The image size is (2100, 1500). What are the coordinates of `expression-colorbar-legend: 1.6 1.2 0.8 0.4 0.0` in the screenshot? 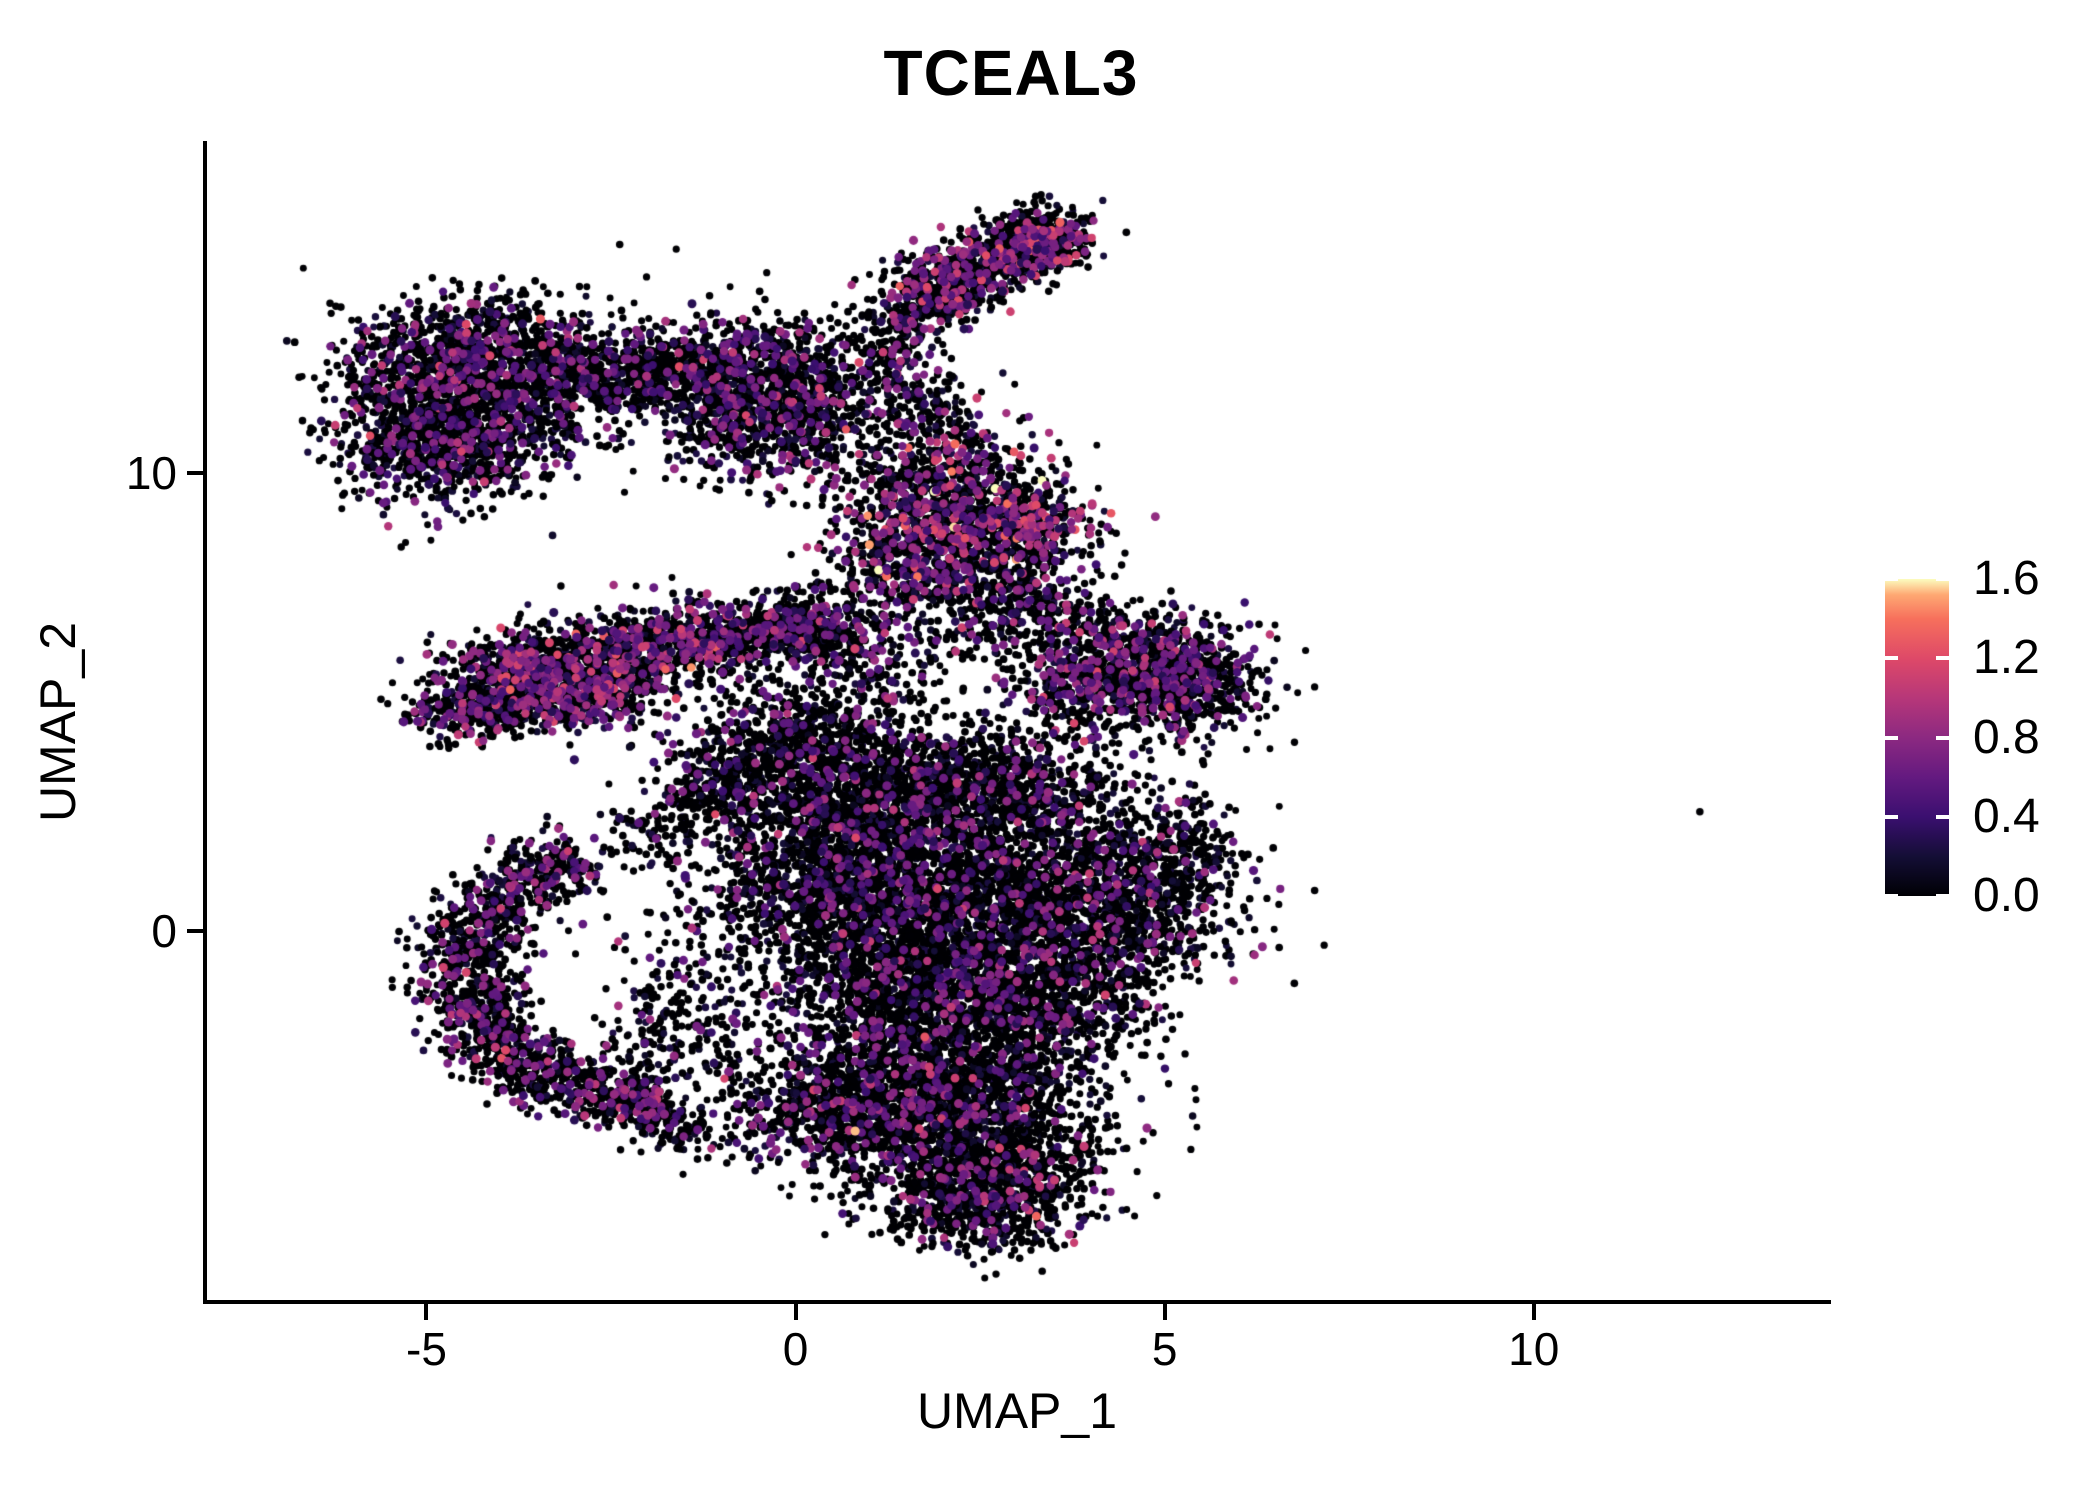 It's located at (1962, 737).